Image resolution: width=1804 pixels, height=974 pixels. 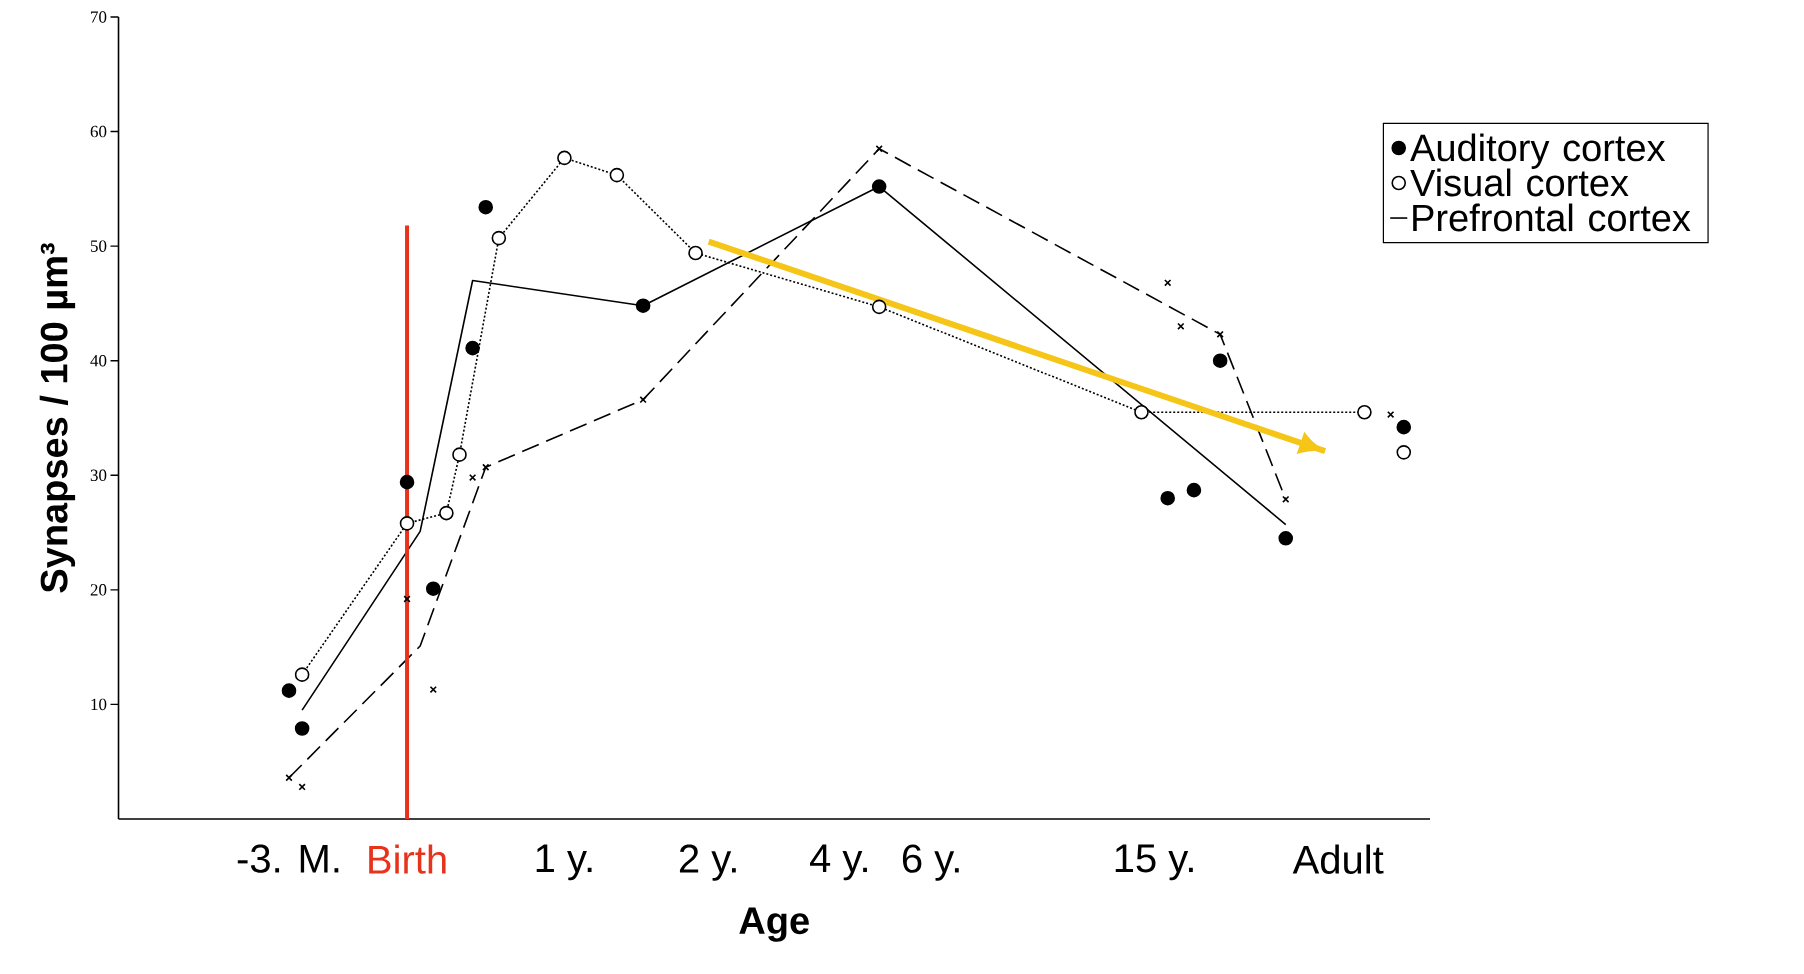 I want to click on y-tick-label: 60, so click(x=98, y=131).